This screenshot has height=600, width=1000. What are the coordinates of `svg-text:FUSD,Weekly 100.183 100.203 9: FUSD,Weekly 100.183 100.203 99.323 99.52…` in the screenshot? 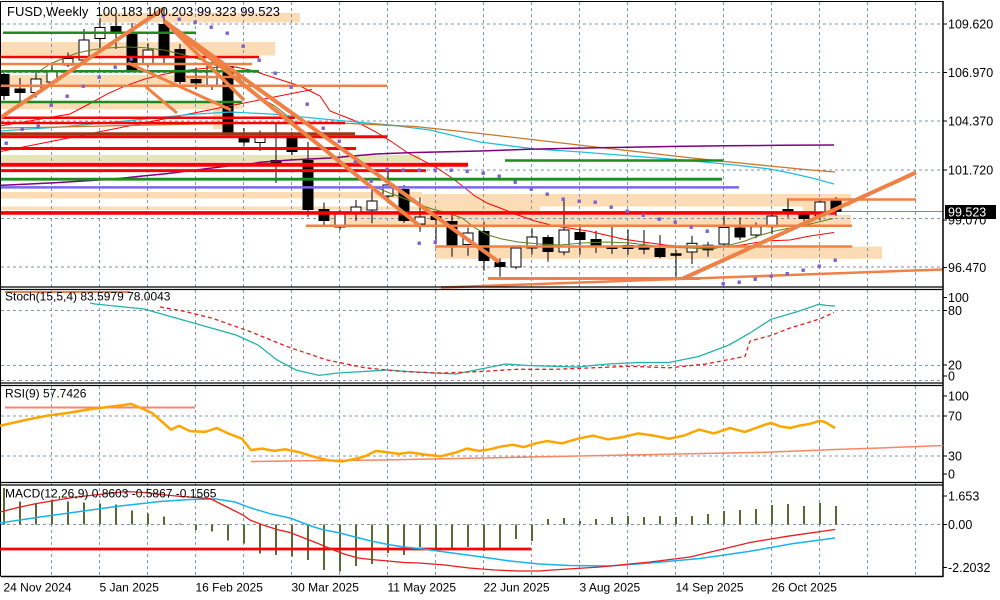 It's located at (143, 11).